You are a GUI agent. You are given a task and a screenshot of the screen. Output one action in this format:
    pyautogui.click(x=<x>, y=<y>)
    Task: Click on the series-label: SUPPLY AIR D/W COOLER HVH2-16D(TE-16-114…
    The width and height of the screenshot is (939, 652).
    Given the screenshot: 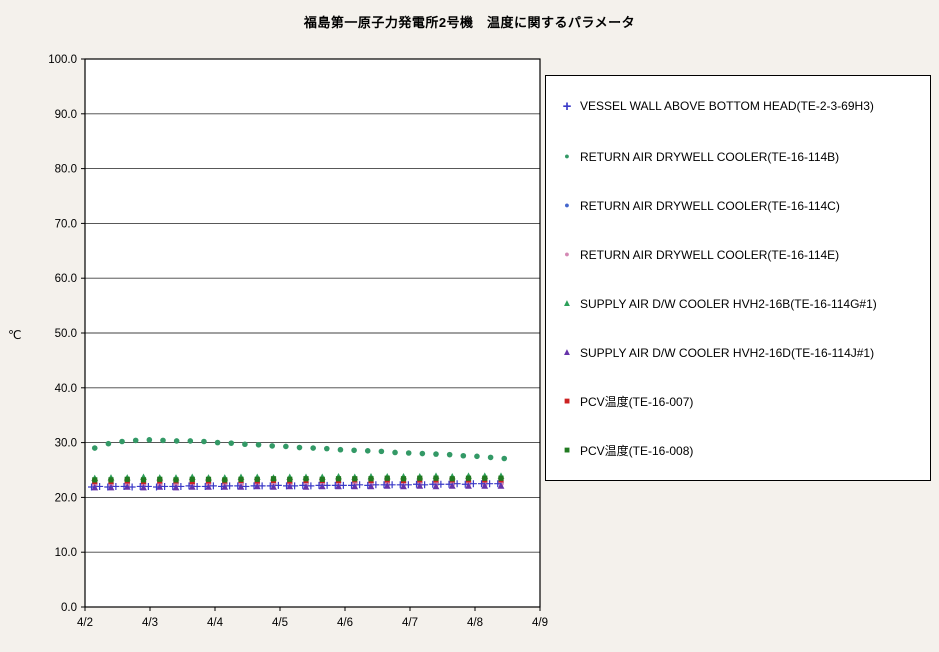 What is the action you would take?
    pyautogui.click(x=727, y=353)
    